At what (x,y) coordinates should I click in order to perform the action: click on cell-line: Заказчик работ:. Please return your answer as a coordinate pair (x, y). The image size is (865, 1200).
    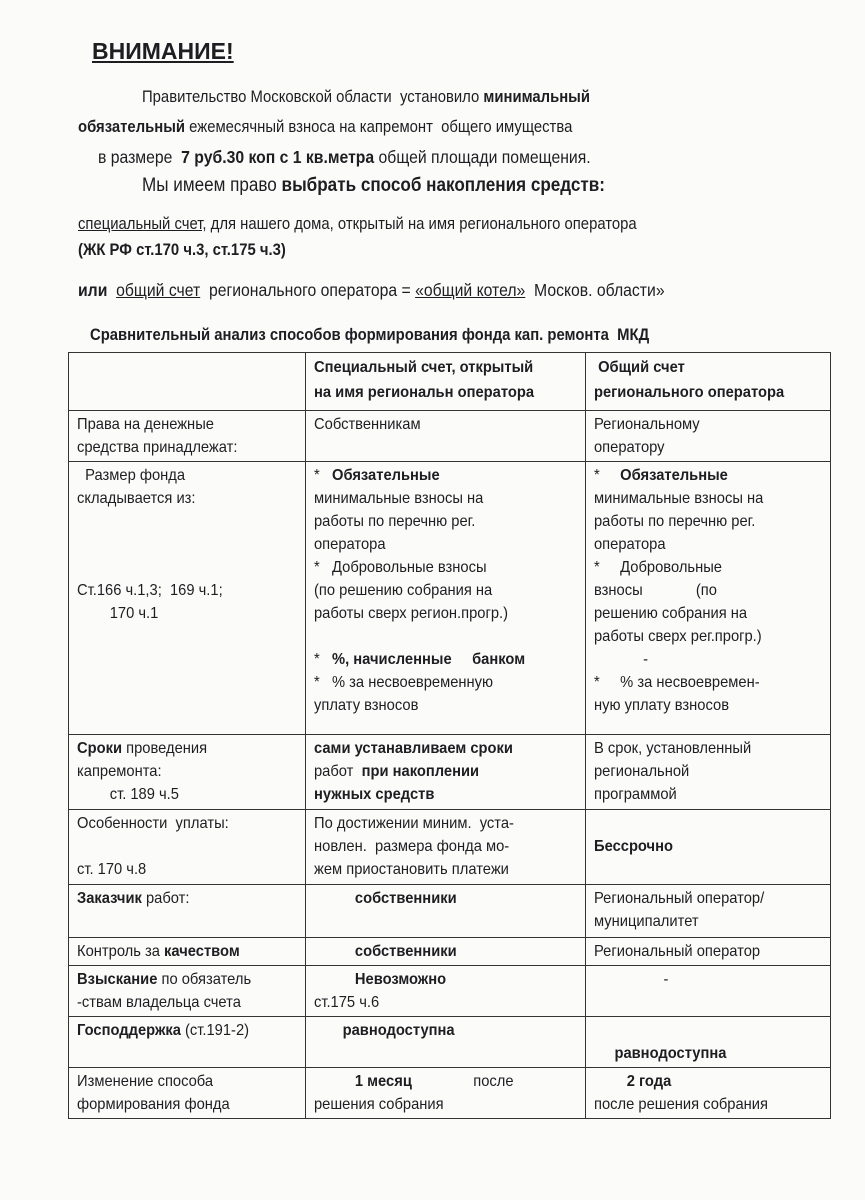
    Looking at the image, I should click on (178, 898).